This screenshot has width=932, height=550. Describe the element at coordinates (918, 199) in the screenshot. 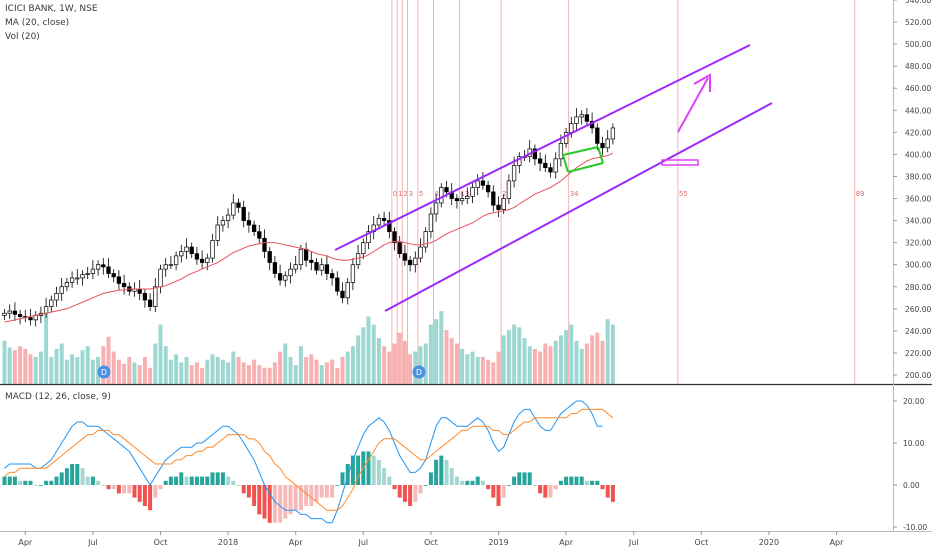

I see `price-tick-label: 360.00` at that location.